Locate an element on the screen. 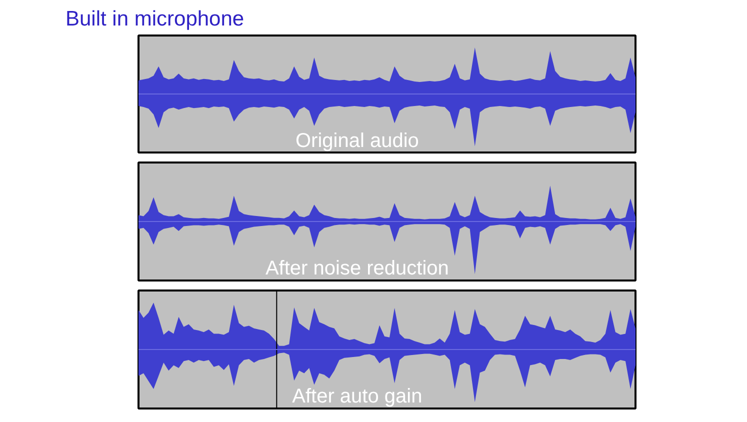 Image resolution: width=747 pixels, height=422 pixels. chart-title: Built in microphone is located at coordinates (155, 19).